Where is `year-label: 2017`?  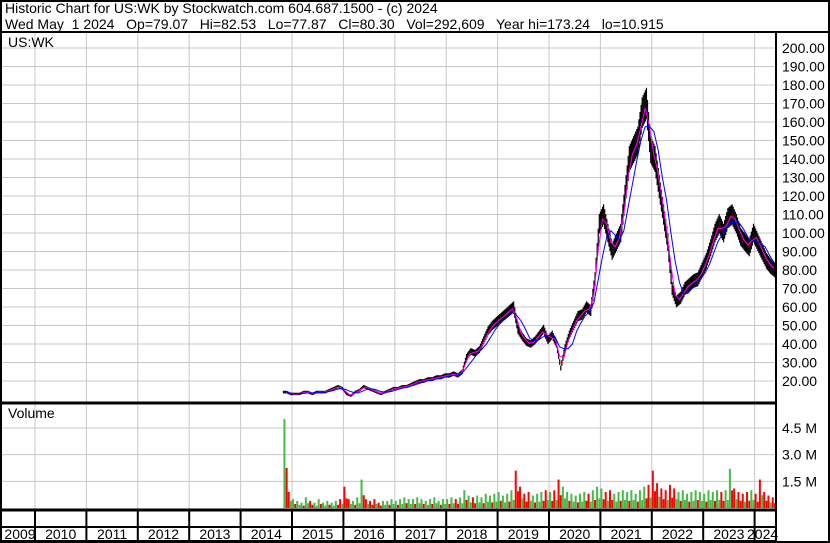
year-label: 2017 is located at coordinates (420, 534).